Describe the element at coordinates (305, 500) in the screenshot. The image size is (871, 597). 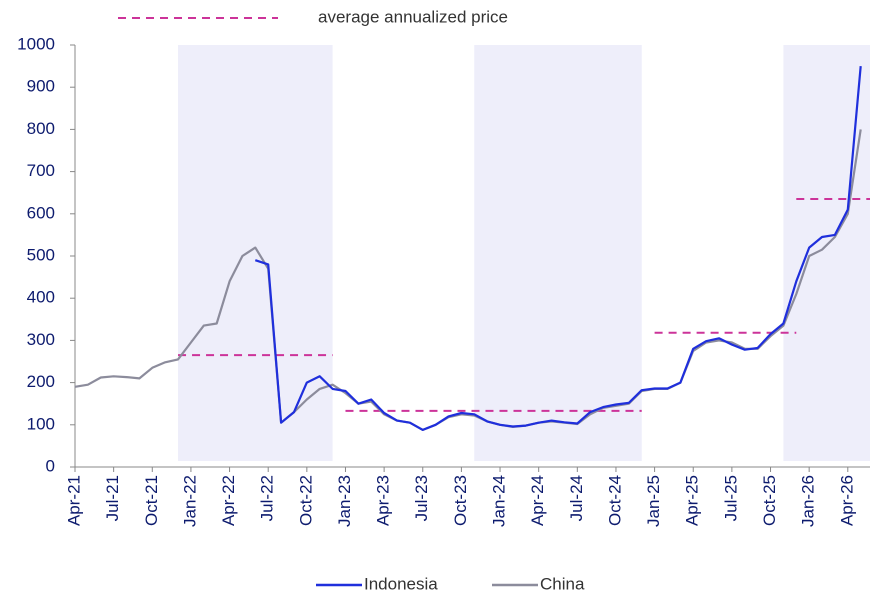
I see `x-tick-label: Oct-22` at that location.